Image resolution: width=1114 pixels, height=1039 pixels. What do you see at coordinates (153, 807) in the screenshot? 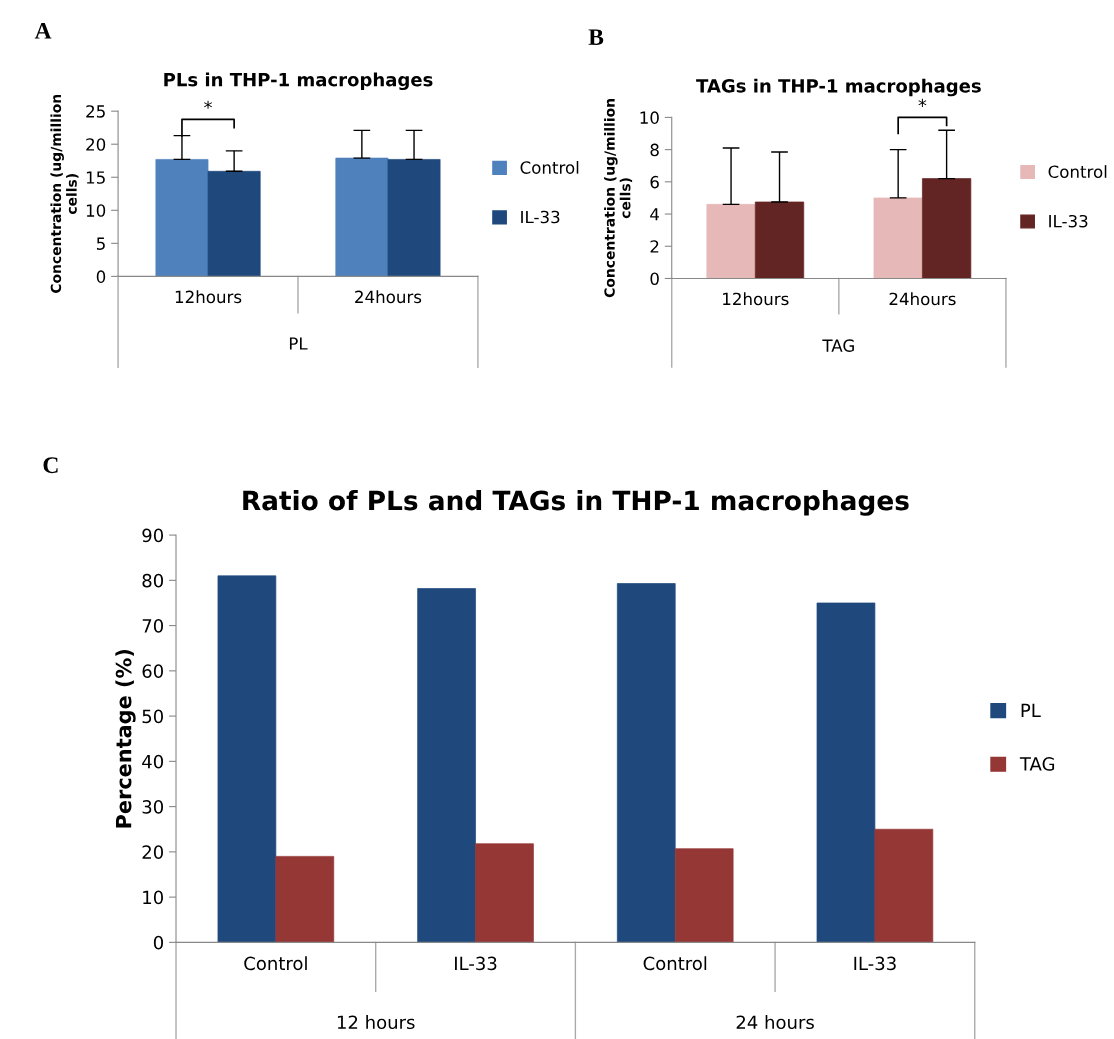
I see `y-tick-label: 30` at bounding box center [153, 807].